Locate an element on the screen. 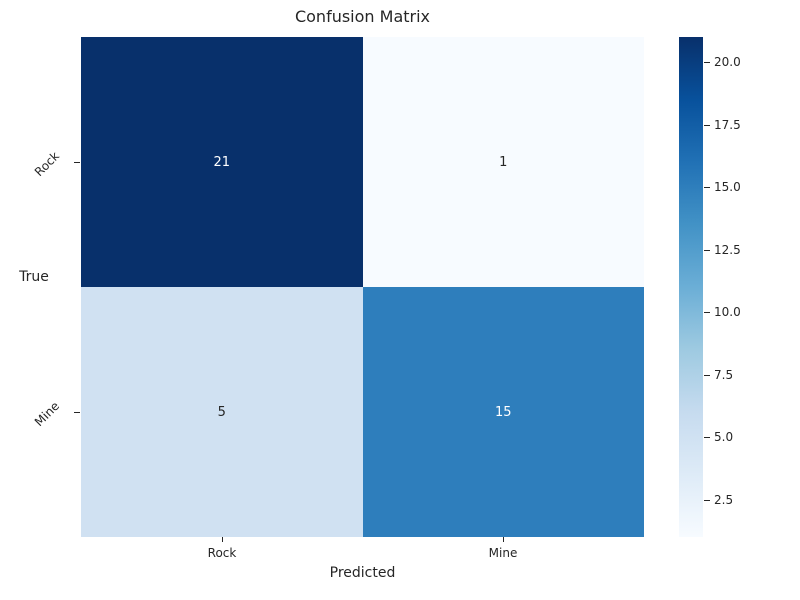  y-tick-label-mine: Mine is located at coordinates (47, 414).